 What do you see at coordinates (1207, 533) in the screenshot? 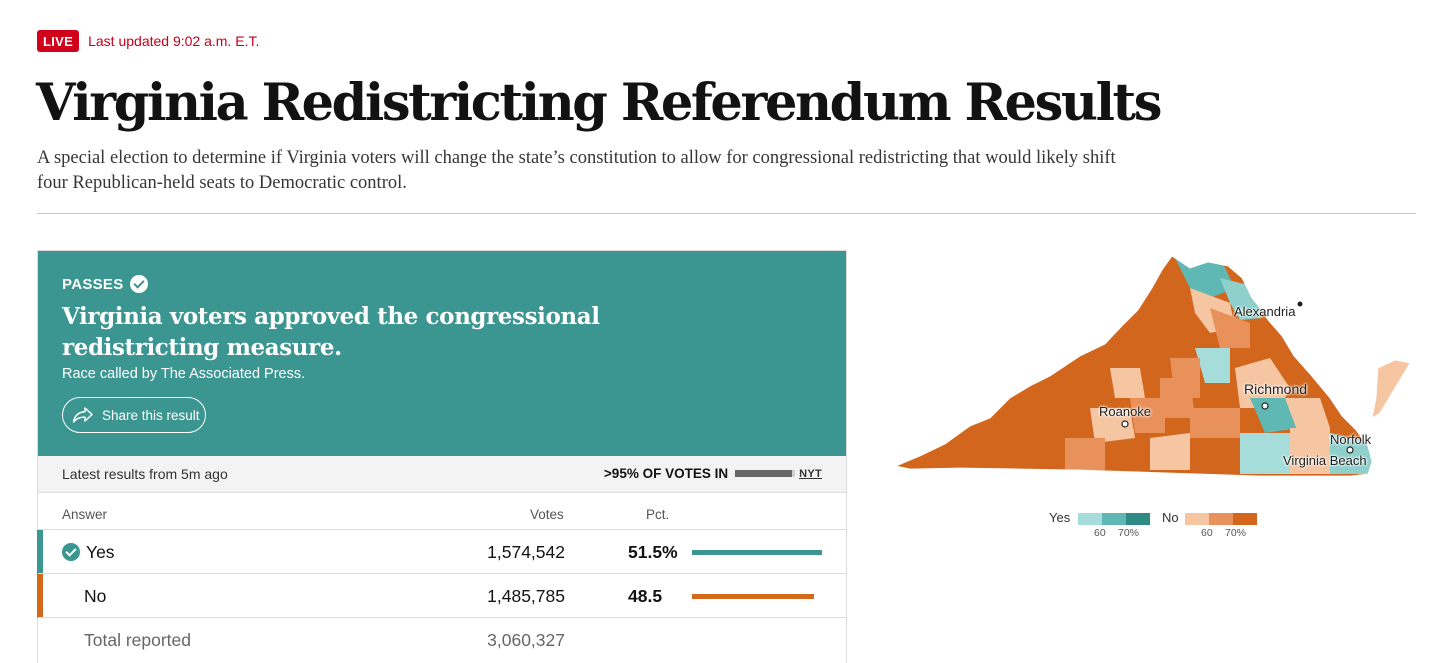
I see `legend-no-tick-60: 60` at bounding box center [1207, 533].